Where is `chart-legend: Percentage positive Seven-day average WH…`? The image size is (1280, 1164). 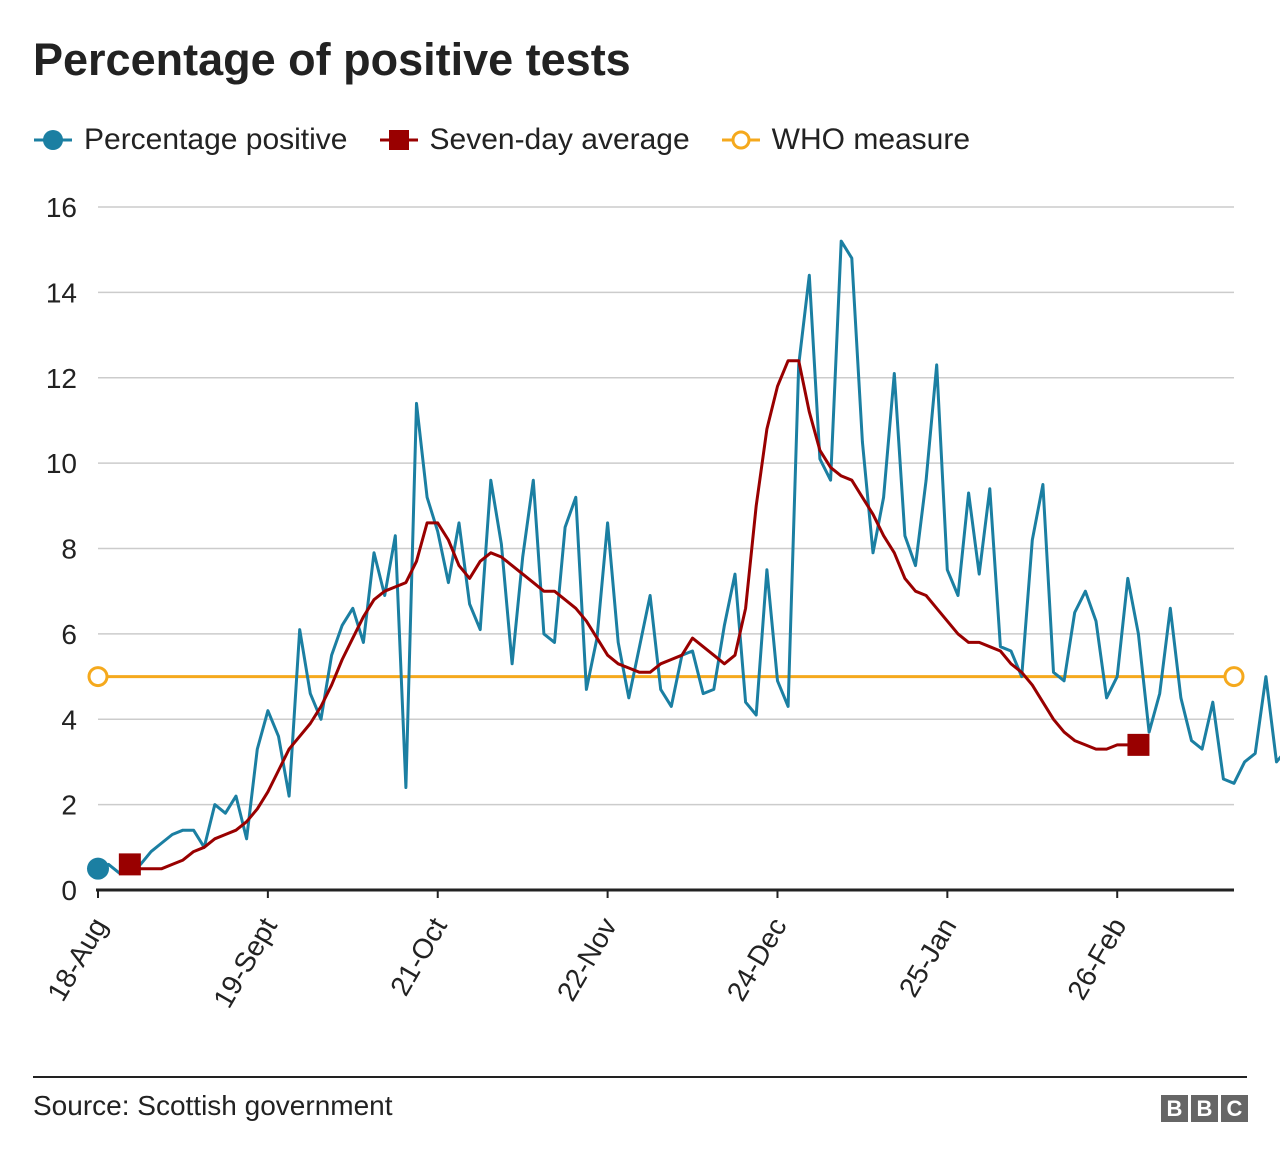 chart-legend: Percentage positive Seven-day average WH… is located at coordinates (516, 140).